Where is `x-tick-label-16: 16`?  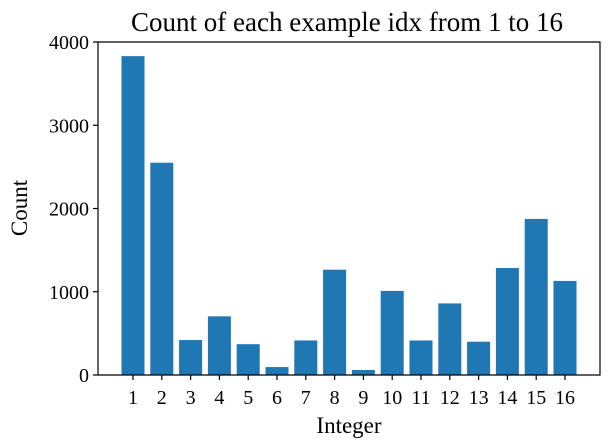 x-tick-label-16: 16 is located at coordinates (565, 398).